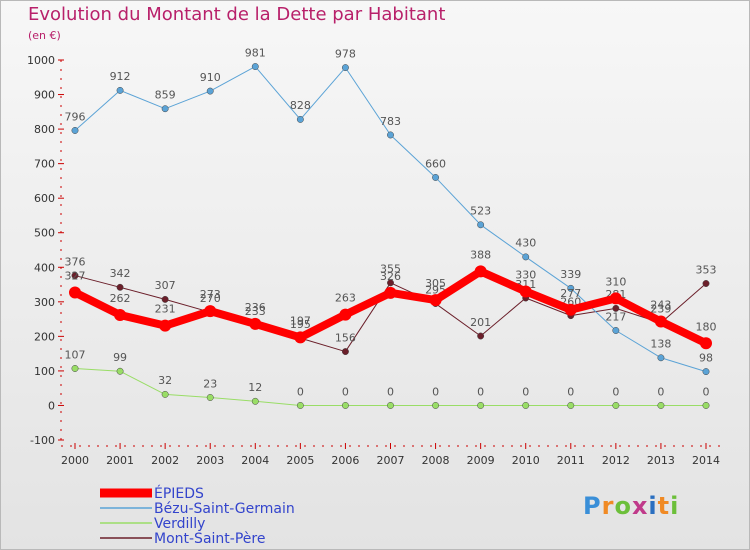  I want to click on data-label-bezu-saint-germain: 783, so click(390, 121).